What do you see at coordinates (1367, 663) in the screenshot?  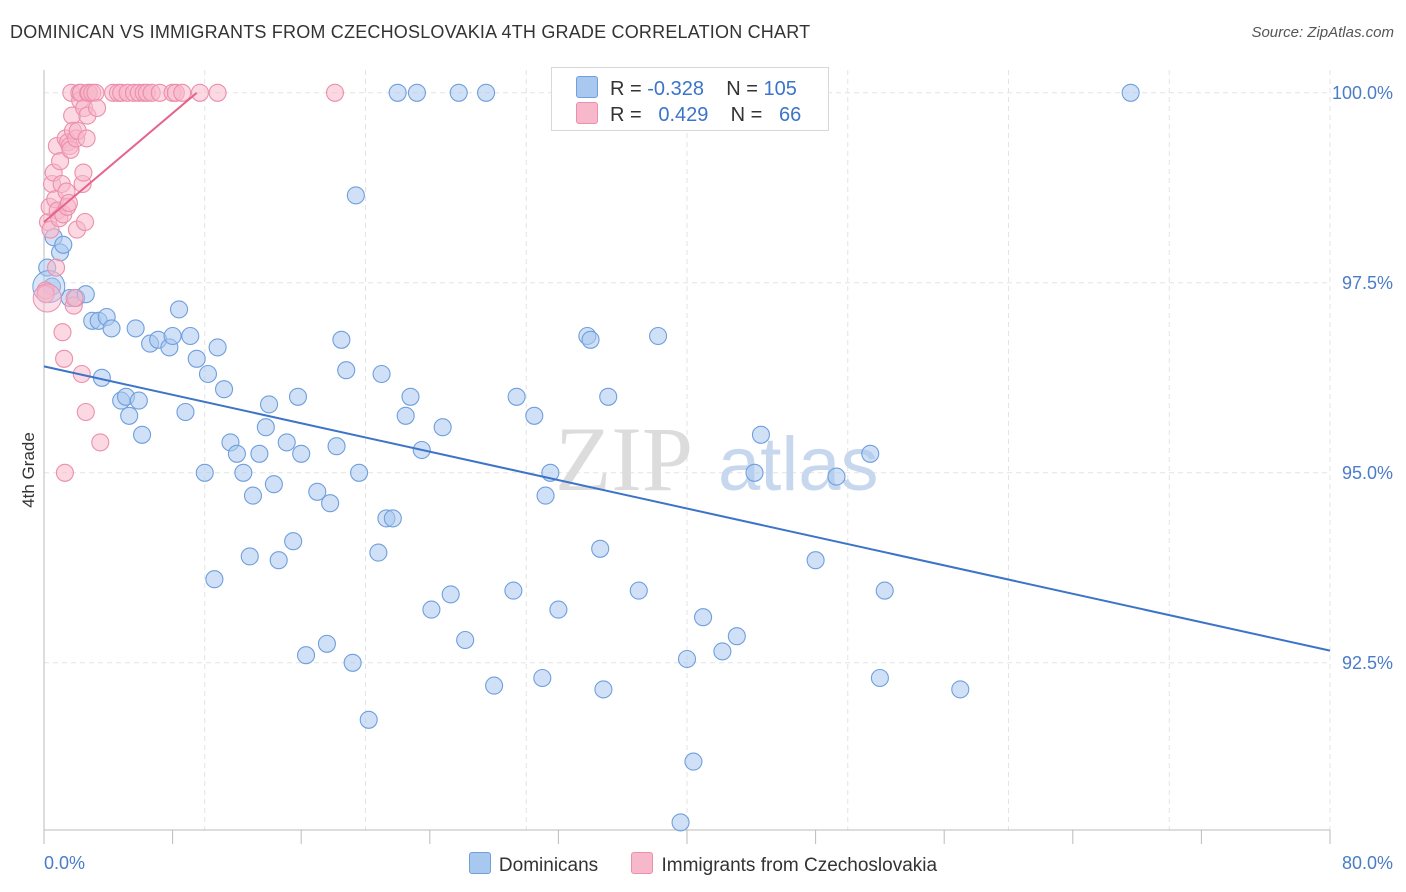 I see `y-tick-label: 92.5%` at bounding box center [1367, 663].